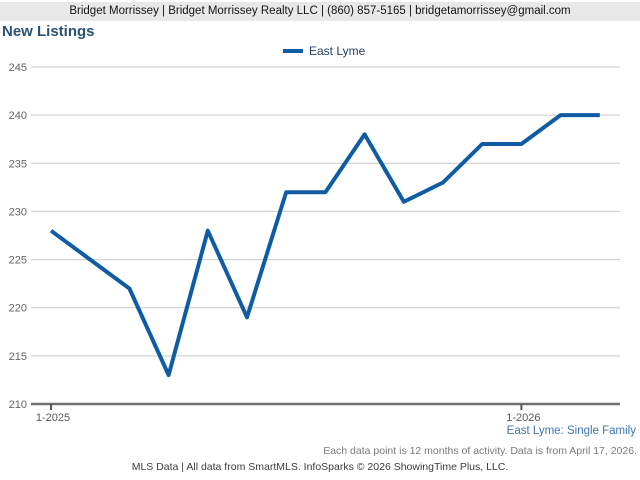 This screenshot has width=640, height=480. What do you see at coordinates (325, 406) in the screenshot?
I see `x-axis` at bounding box center [325, 406].